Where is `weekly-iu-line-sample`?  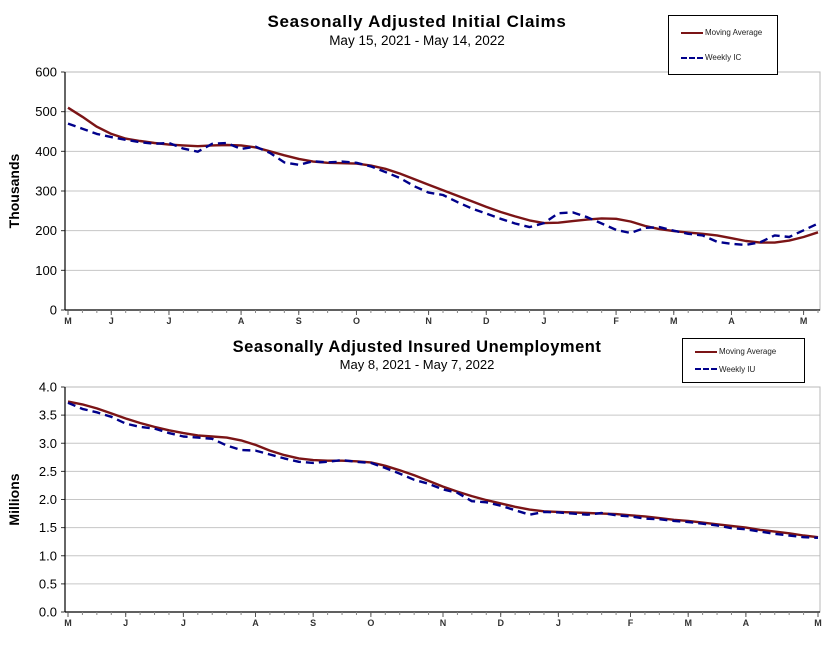
weekly-iu-line-sample is located at coordinates (706, 369).